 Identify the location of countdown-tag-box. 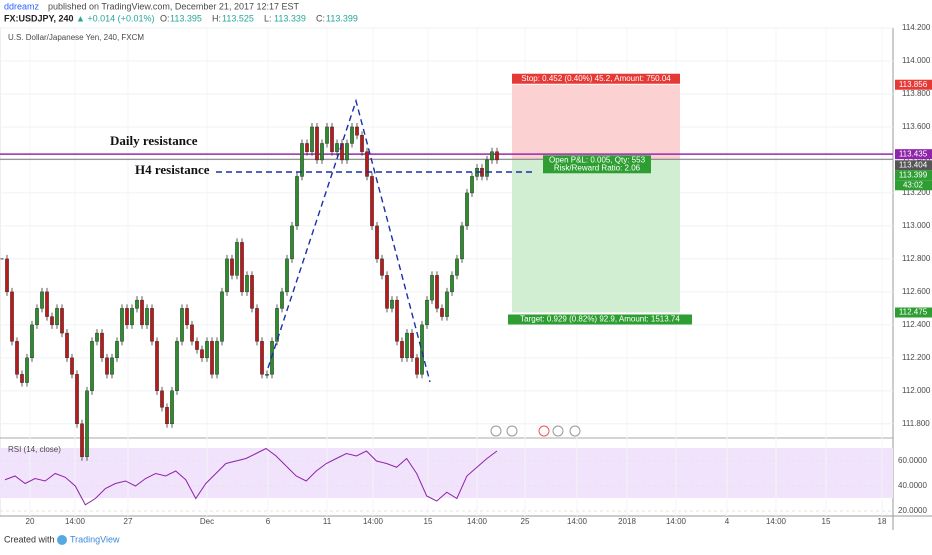
(913, 185).